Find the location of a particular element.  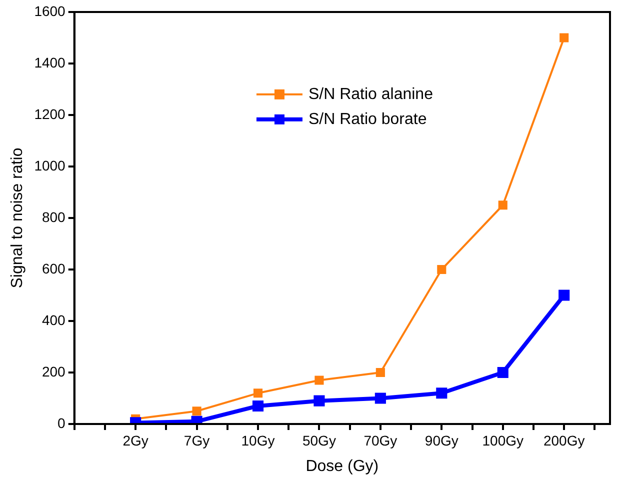

x-tick-label: 90Gy is located at coordinates (441, 440).